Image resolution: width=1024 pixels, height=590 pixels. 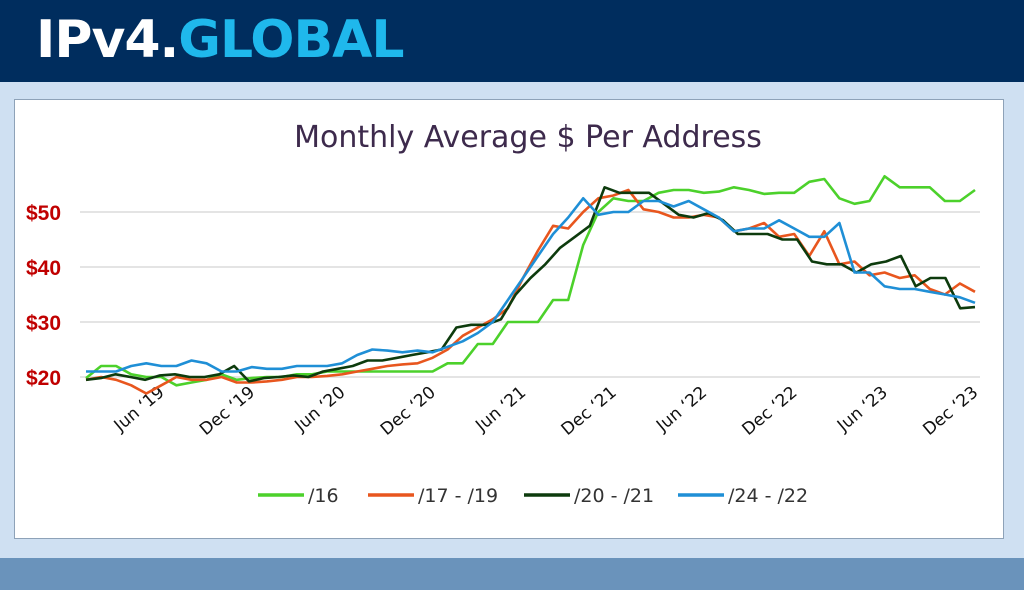 I want to click on legend-label: /20 - /21, so click(x=614, y=496).